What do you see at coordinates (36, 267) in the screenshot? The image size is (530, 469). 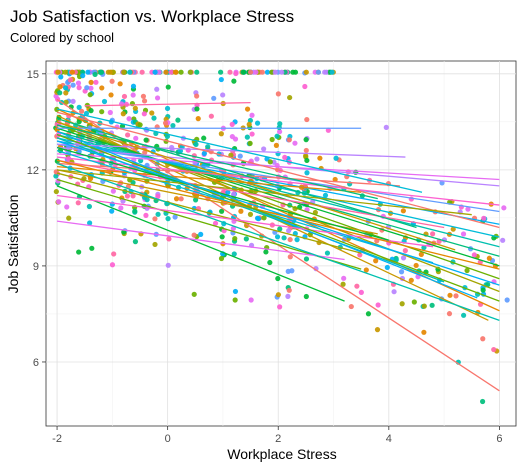 I see `y-tick-label: 9` at bounding box center [36, 267].